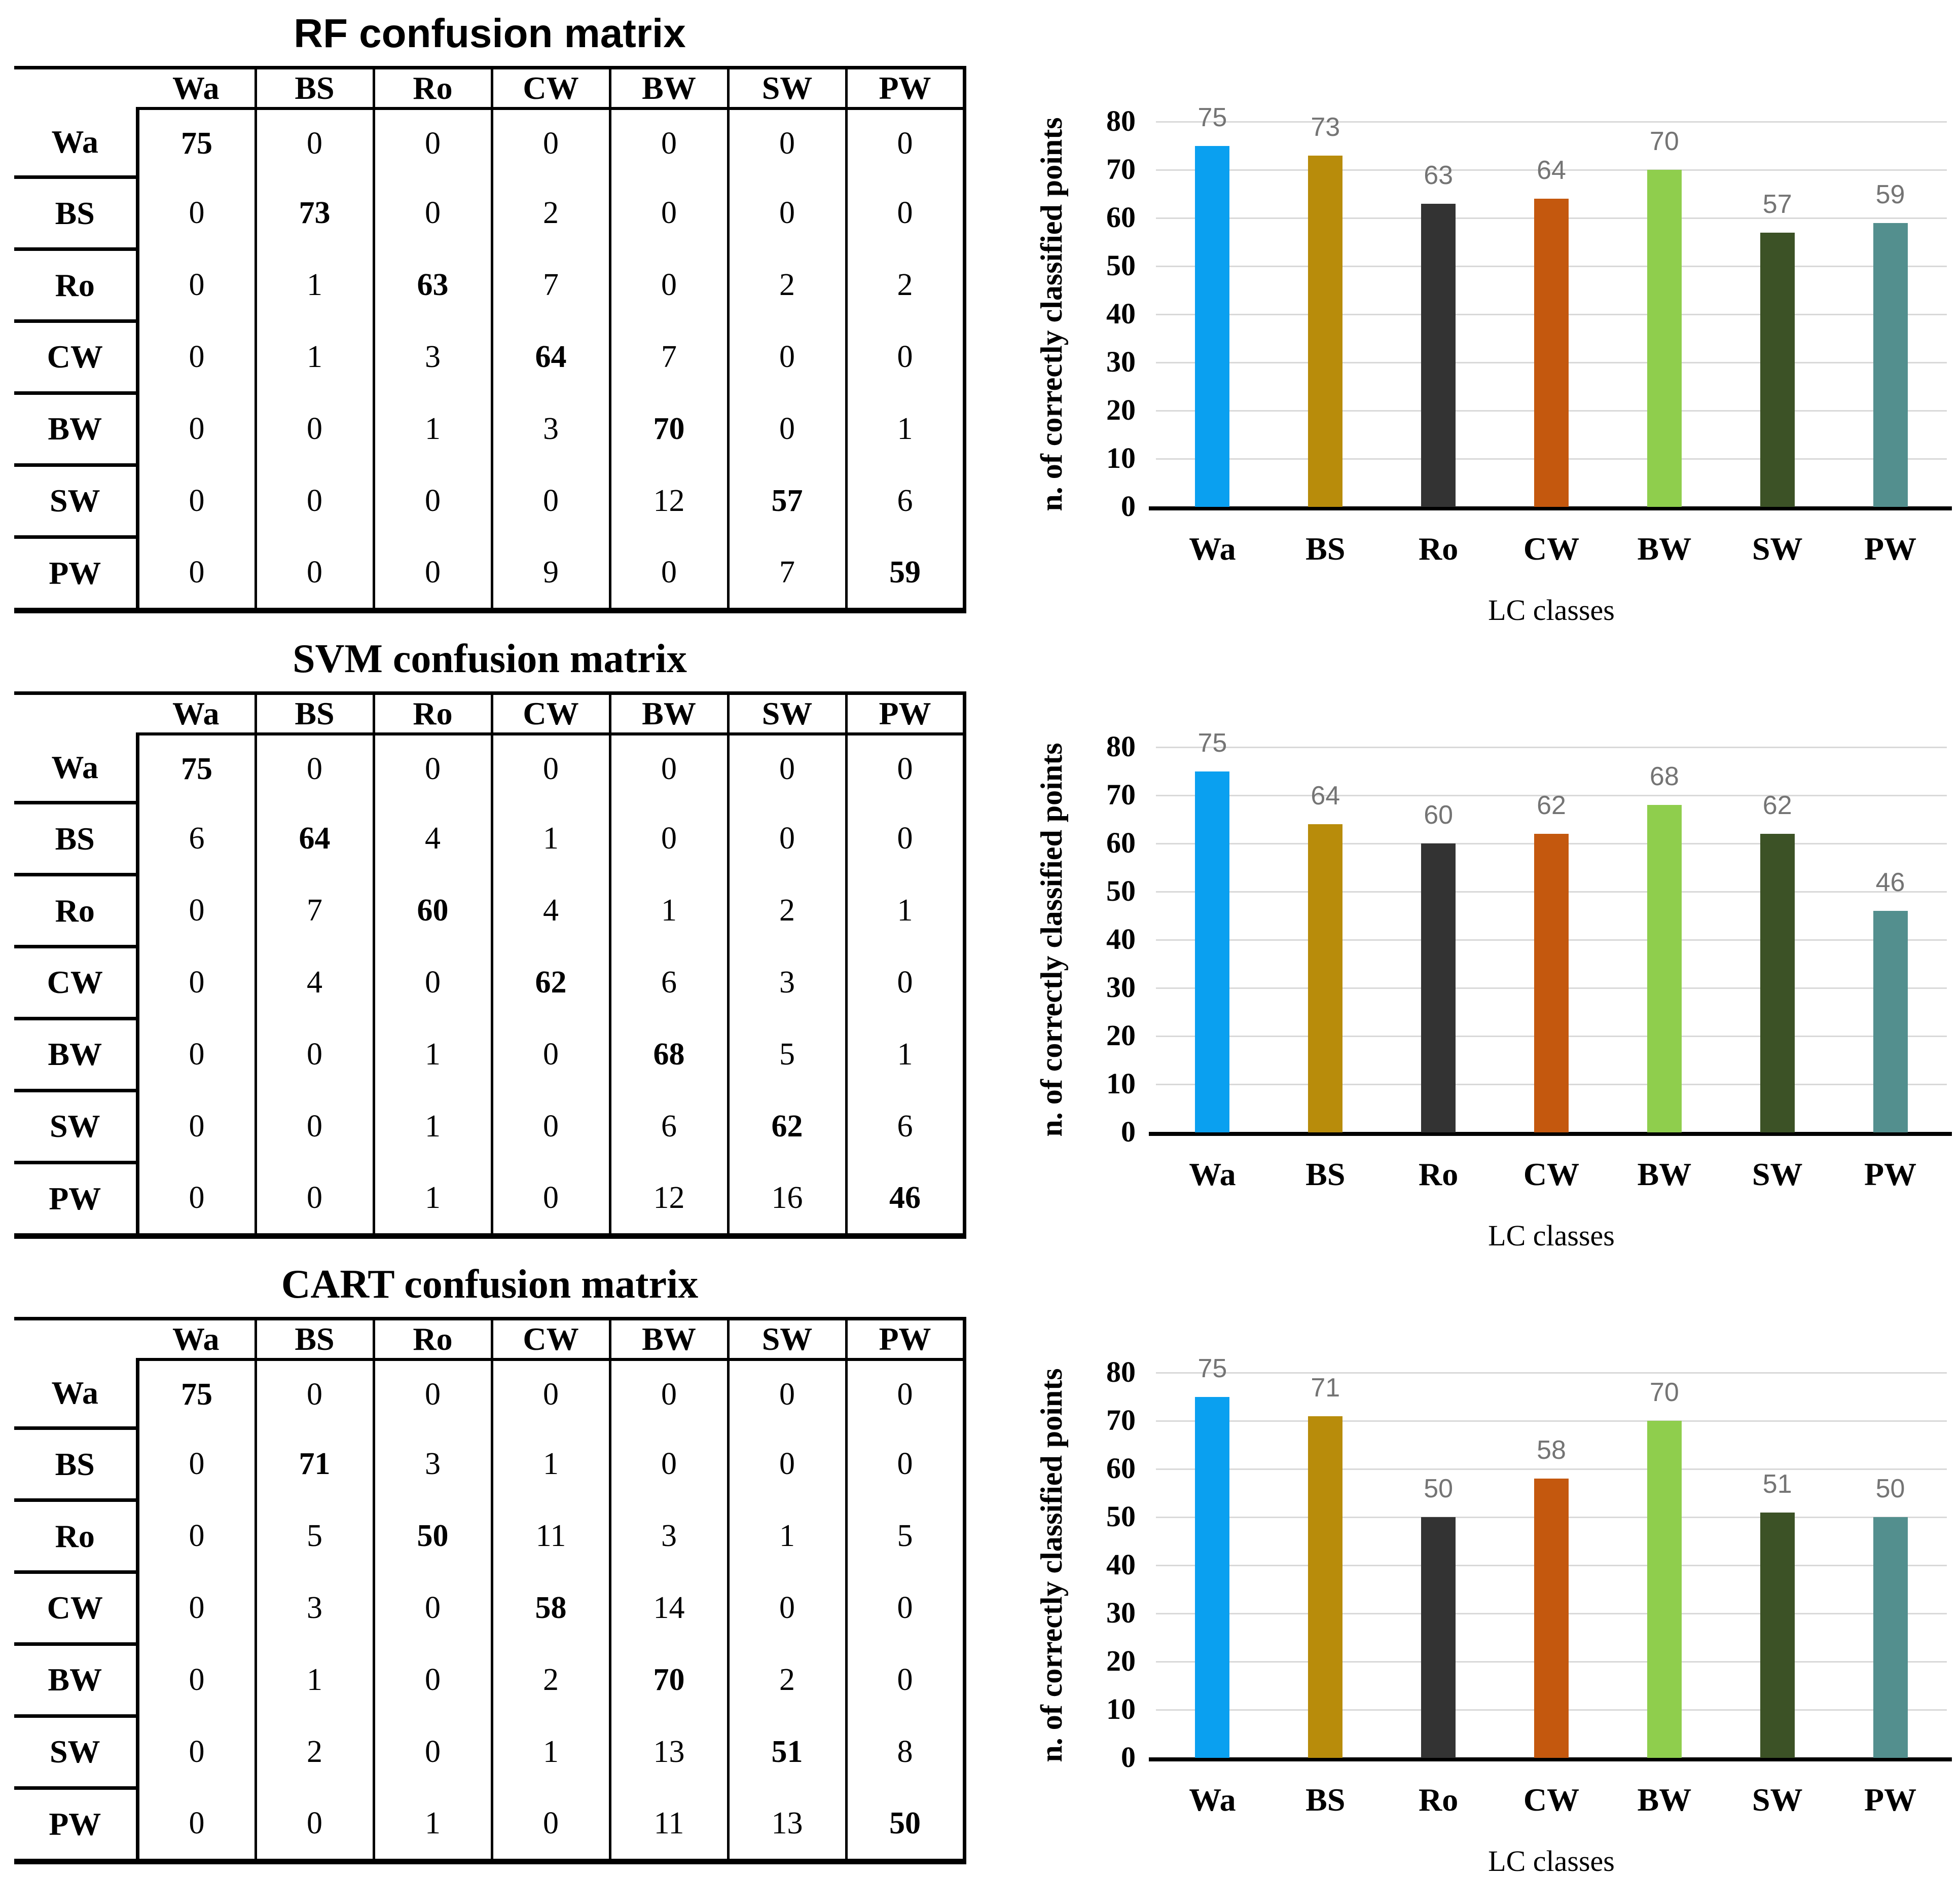  What do you see at coordinates (787, 1339) in the screenshot?
I see `matrix-col-header: SW` at bounding box center [787, 1339].